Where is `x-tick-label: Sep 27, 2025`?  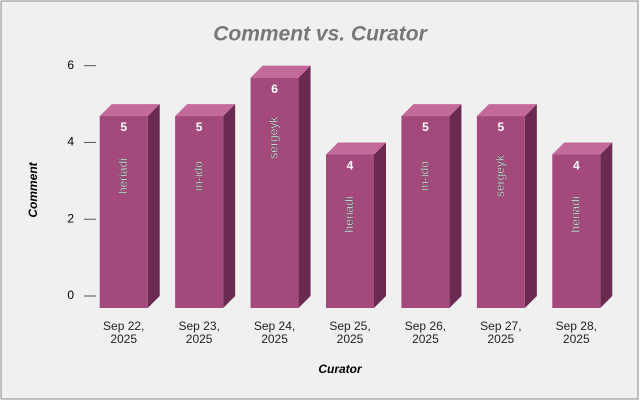 x-tick-label: Sep 27, 2025 is located at coordinates (501, 332).